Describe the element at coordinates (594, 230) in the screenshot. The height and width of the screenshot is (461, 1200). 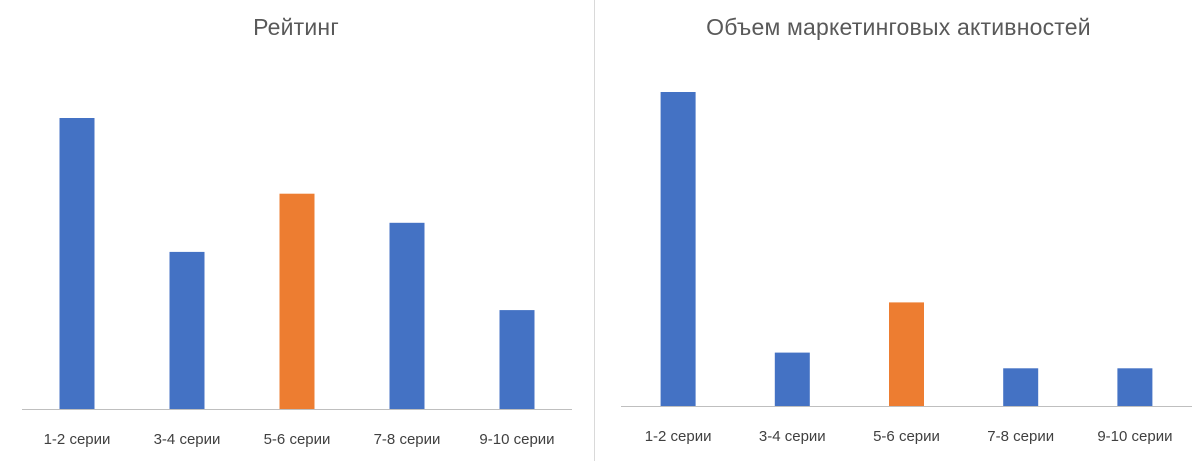
I see `chart-divider` at that location.